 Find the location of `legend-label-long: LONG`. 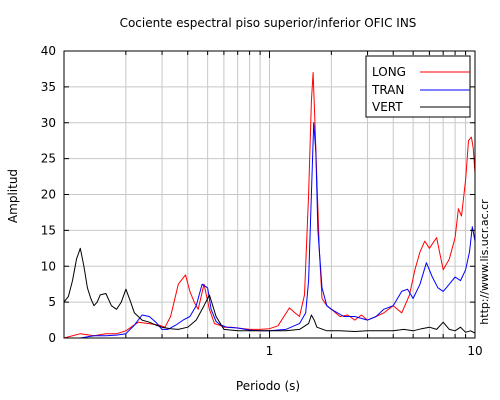

legend-label-long: LONG is located at coordinates (389, 72).